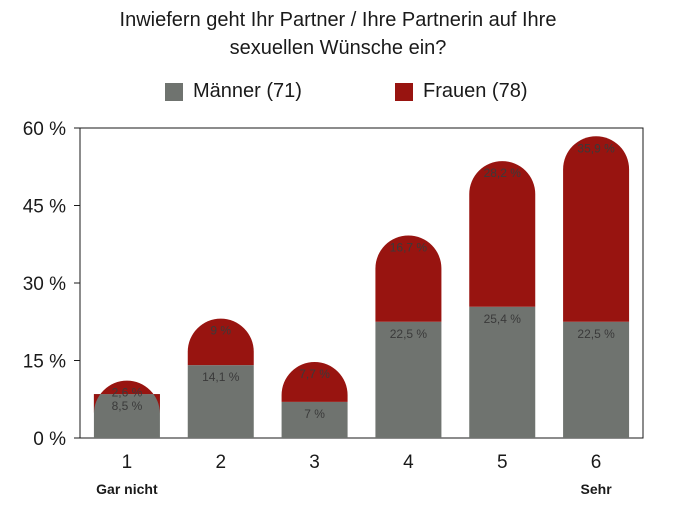 The width and height of the screenshot is (676, 507). I want to click on data-label-frauen-1: 2,6 %, so click(127, 393).